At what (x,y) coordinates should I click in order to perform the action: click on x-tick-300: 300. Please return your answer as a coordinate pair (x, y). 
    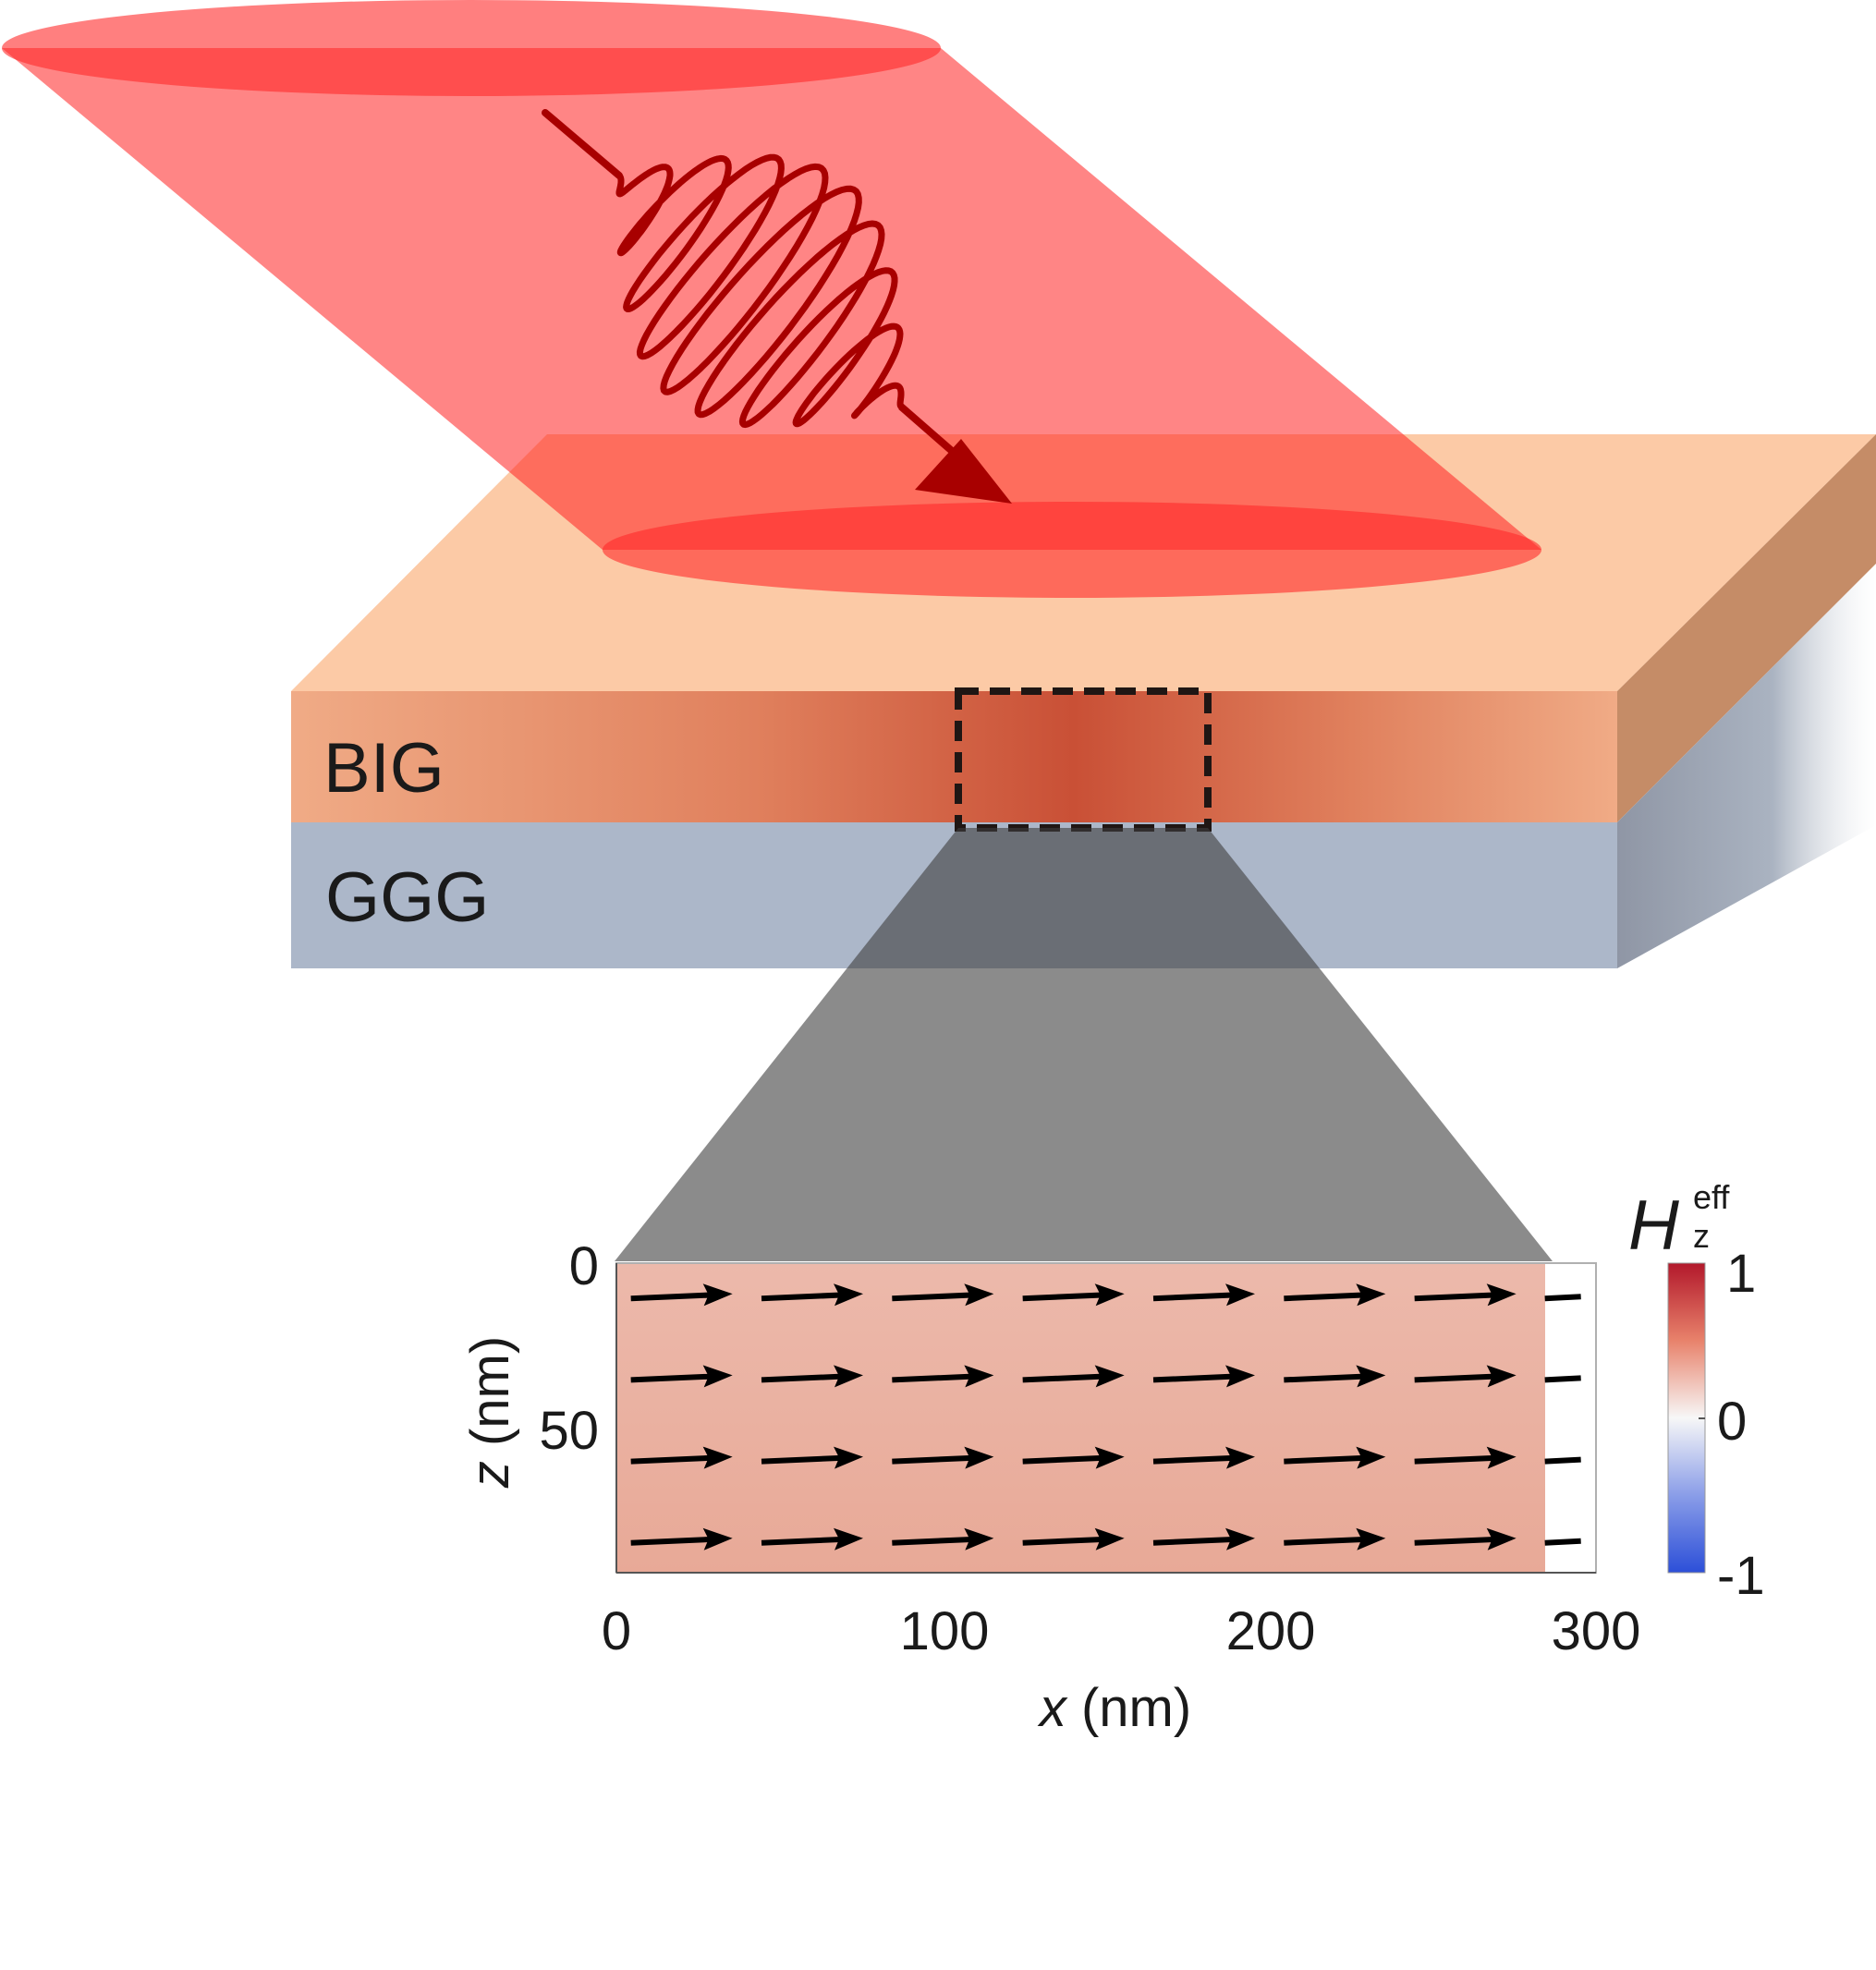
    Looking at the image, I should click on (1596, 1631).